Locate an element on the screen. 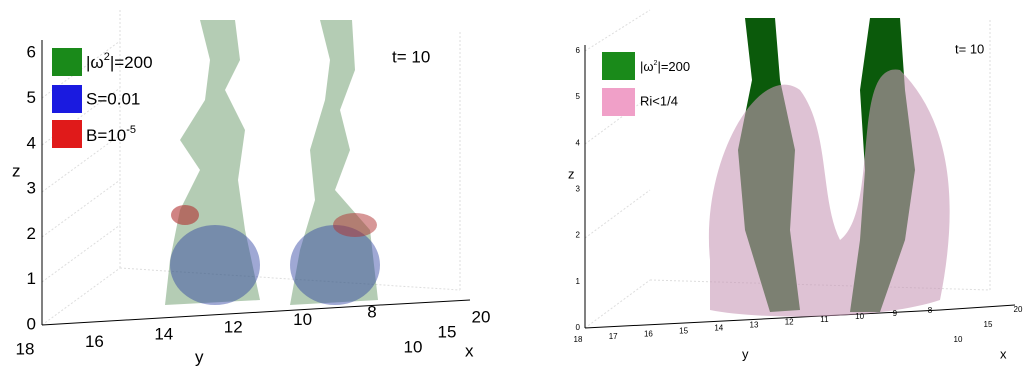 This screenshot has height=369, width=1023. y-tick-label: 15 is located at coordinates (683, 330).